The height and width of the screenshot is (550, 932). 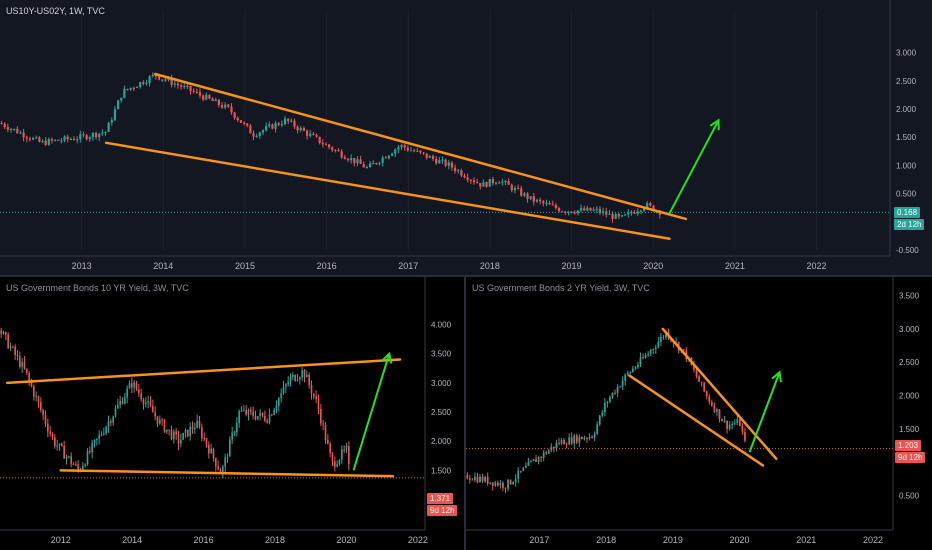 I want to click on trendline, so click(x=719, y=394).